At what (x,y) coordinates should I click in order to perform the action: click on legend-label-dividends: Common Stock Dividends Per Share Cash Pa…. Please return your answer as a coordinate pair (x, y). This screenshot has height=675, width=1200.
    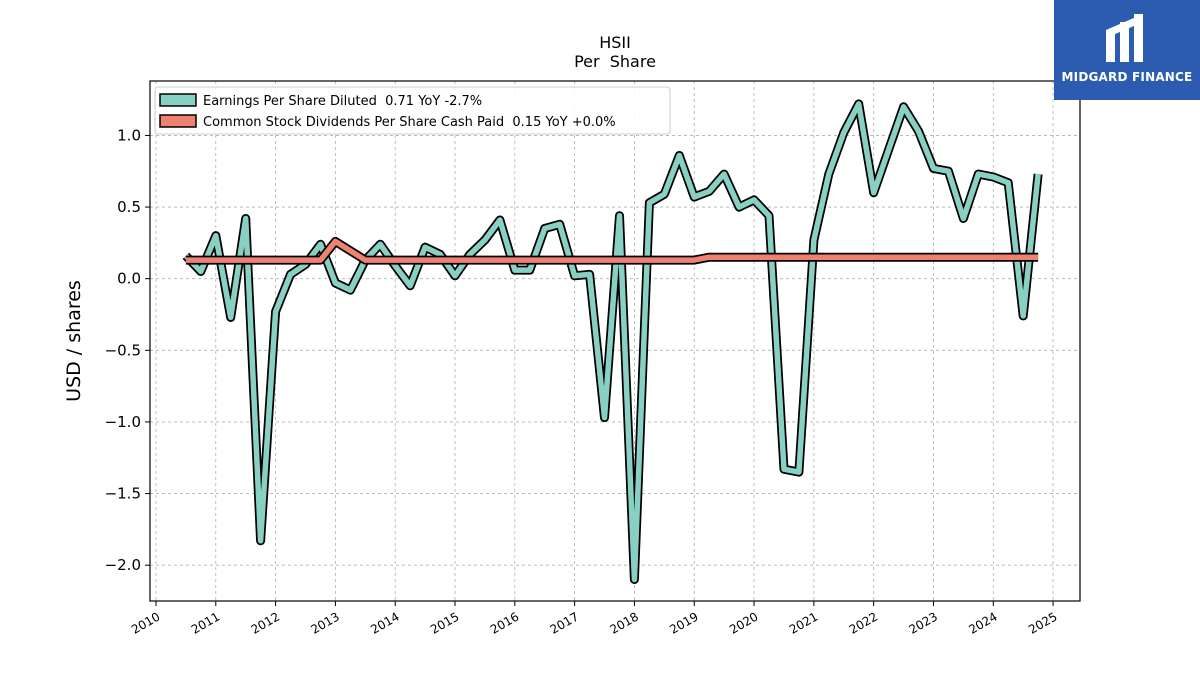
    Looking at the image, I should click on (409, 122).